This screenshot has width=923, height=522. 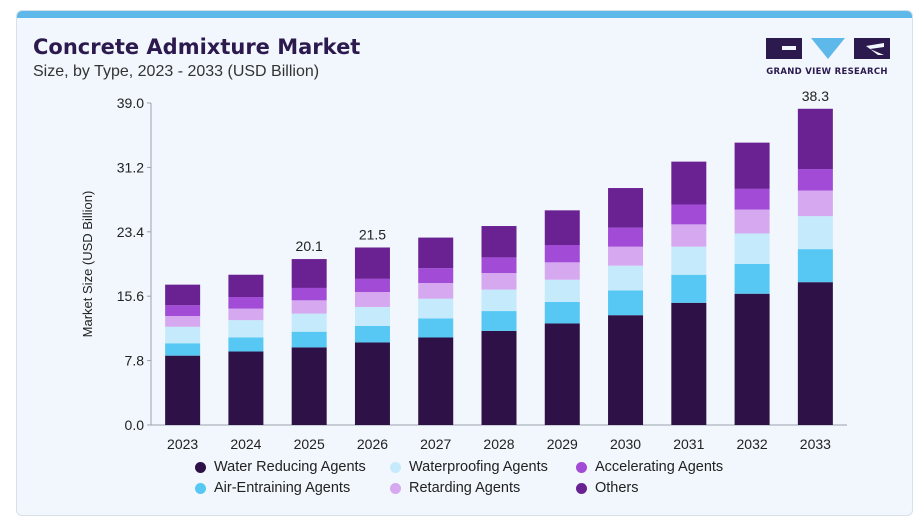 I want to click on bar-segment-air-entraining-agents-2026, so click(x=372, y=334).